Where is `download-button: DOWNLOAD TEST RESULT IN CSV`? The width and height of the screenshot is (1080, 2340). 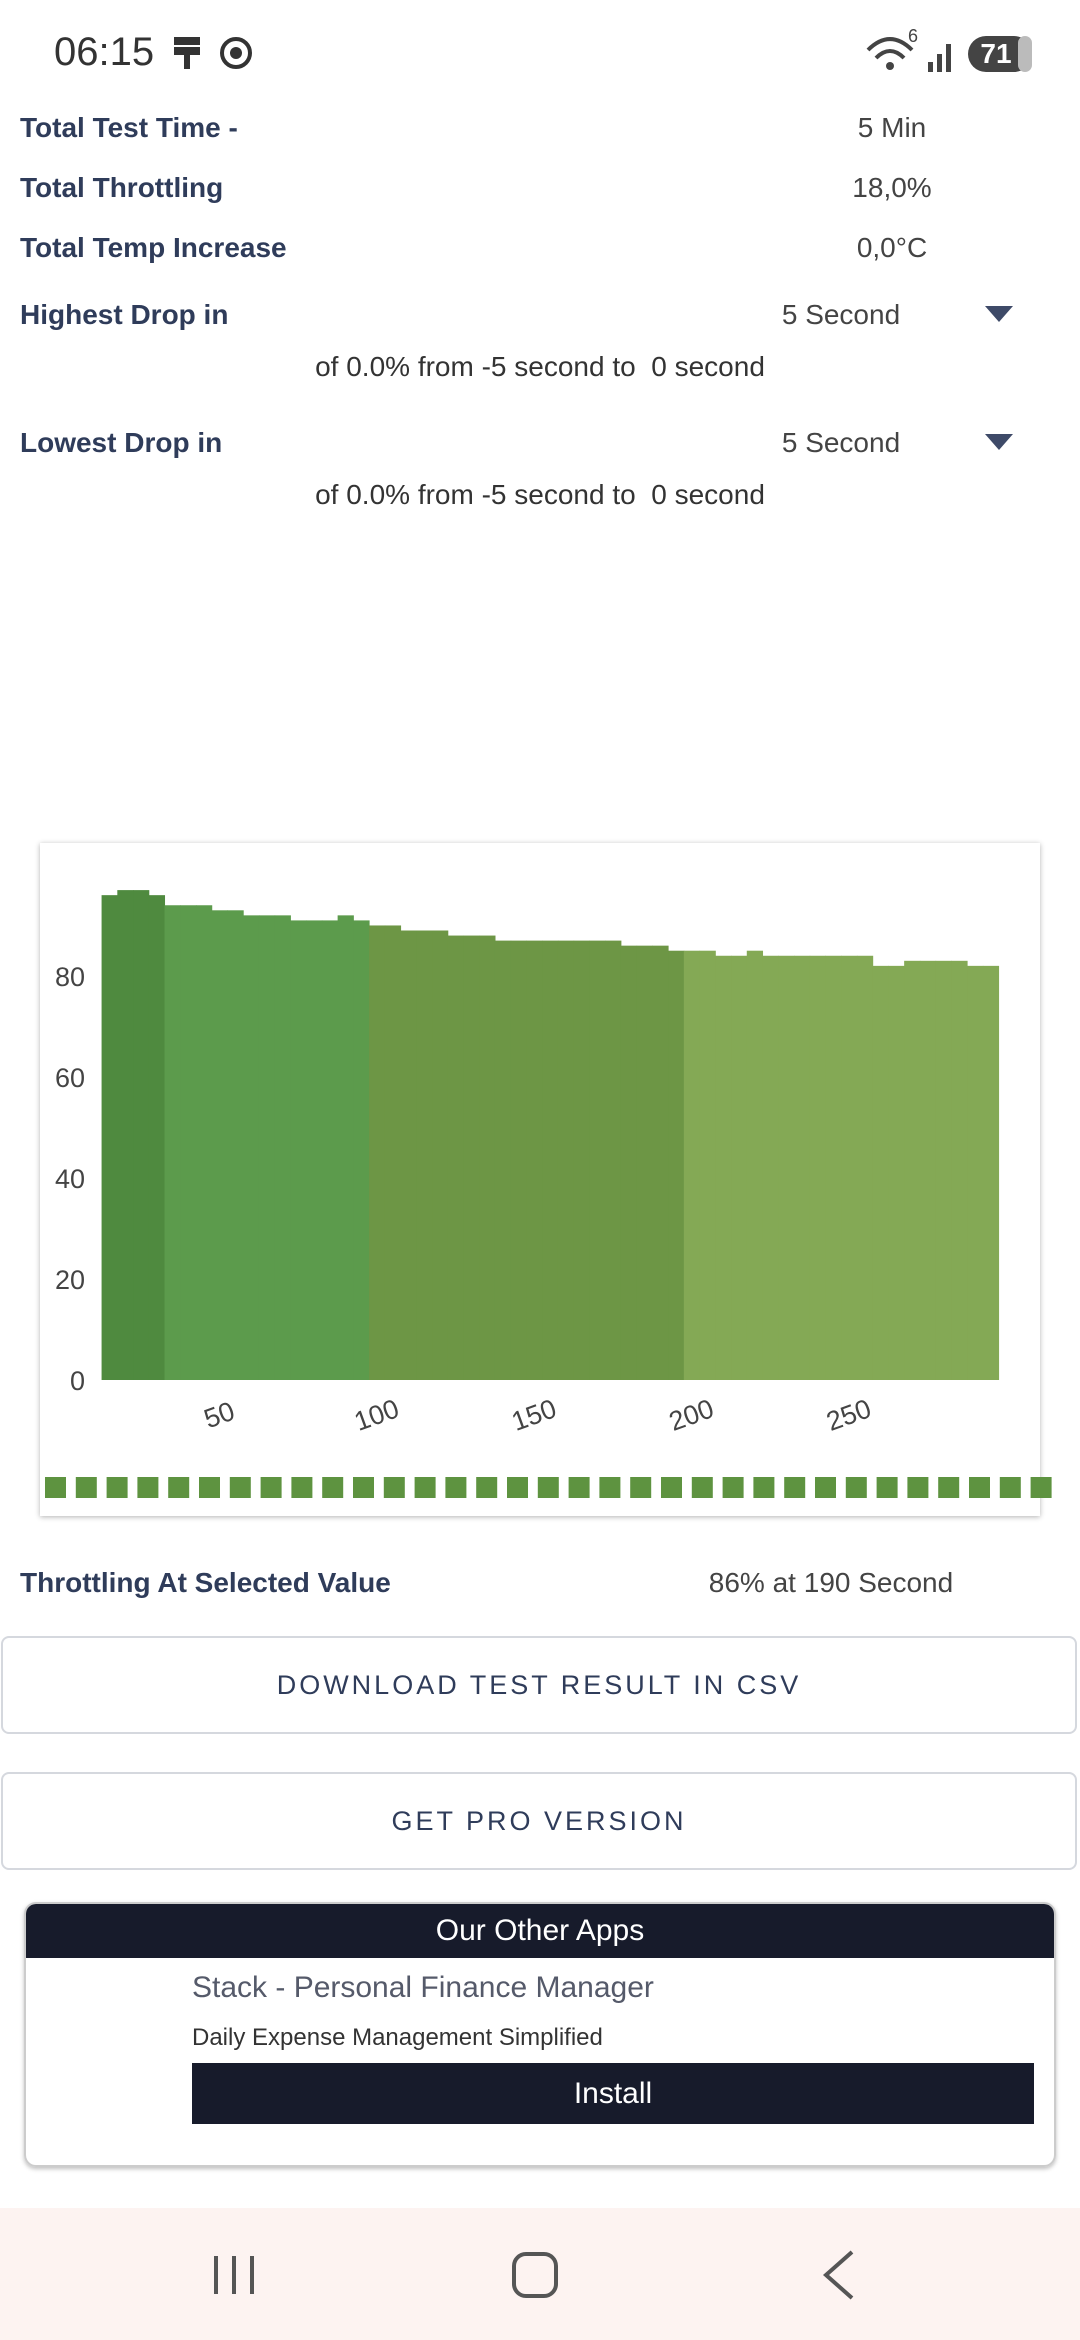
download-button: DOWNLOAD TEST RESULT IN CSV is located at coordinates (539, 1685).